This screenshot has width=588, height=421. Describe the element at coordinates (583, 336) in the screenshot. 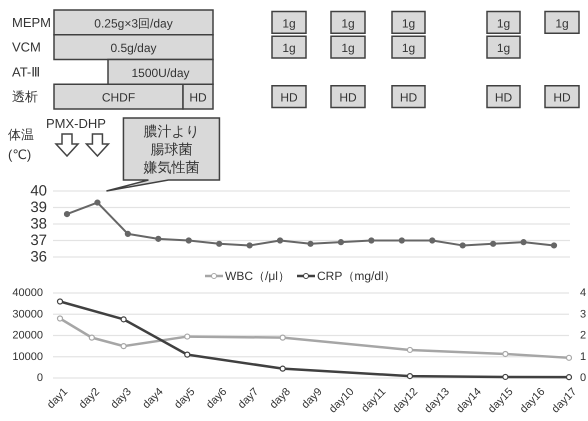

I see `y2-tick-label: 2` at that location.